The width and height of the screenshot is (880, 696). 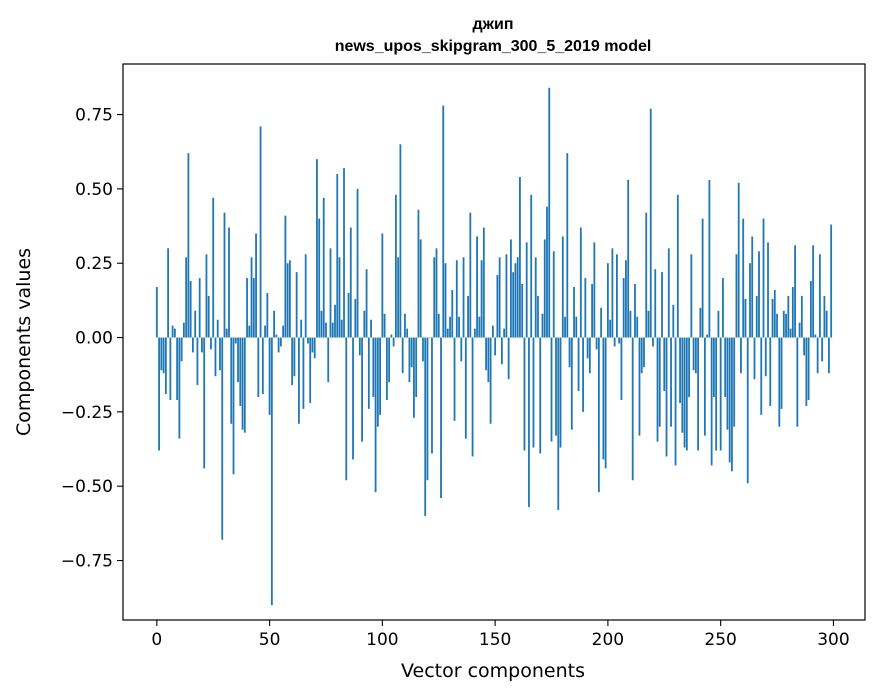 I want to click on x-tick-label: 300, so click(x=833, y=640).